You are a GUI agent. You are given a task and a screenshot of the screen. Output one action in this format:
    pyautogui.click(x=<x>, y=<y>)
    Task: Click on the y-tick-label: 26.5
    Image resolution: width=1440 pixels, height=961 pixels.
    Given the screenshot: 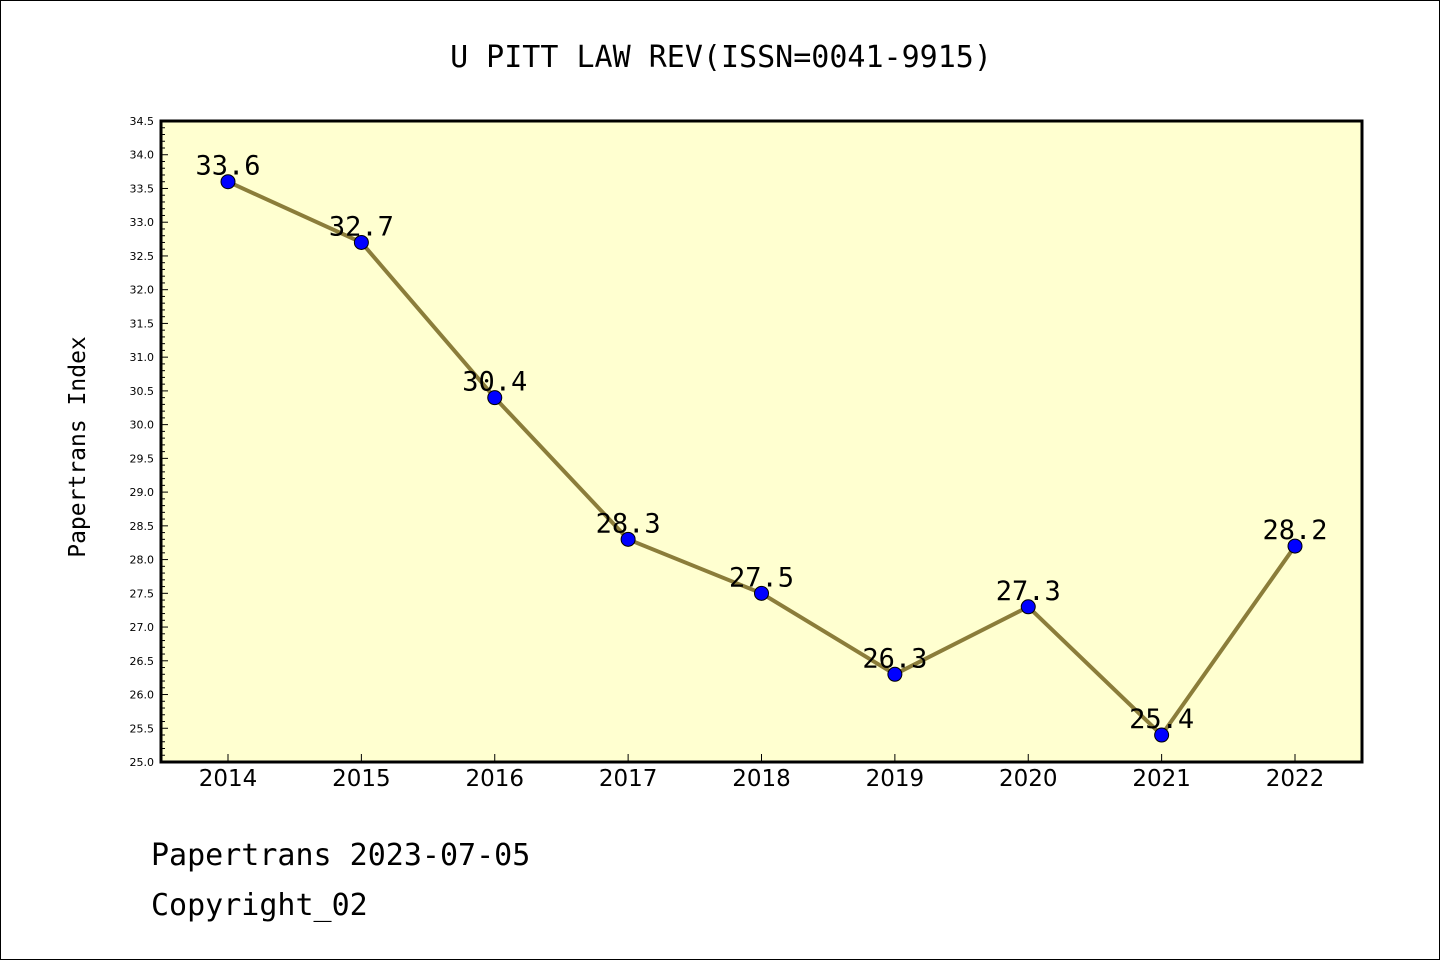 What is the action you would take?
    pyautogui.click(x=142, y=661)
    